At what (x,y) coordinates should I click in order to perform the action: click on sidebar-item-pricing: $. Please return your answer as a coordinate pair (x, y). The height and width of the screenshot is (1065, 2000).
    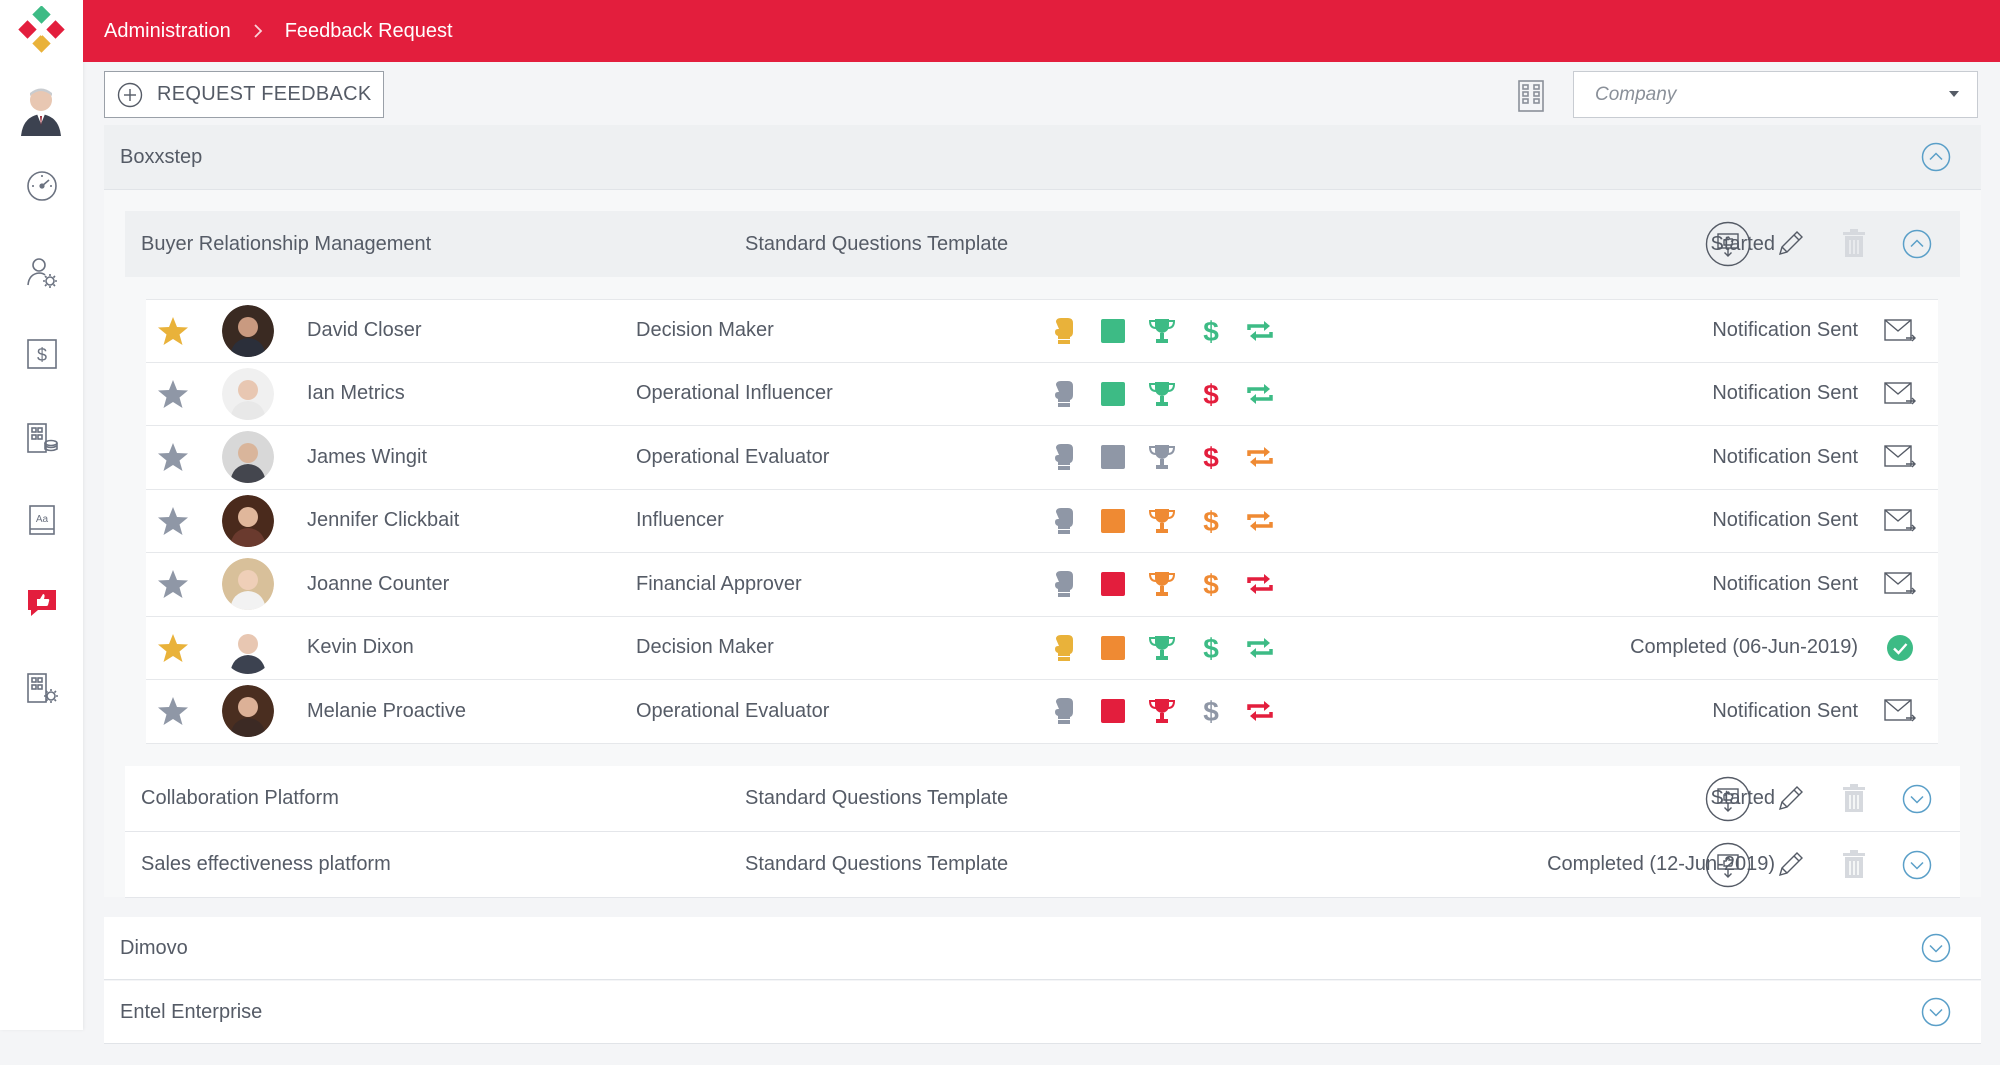
    Looking at the image, I should click on (42, 354).